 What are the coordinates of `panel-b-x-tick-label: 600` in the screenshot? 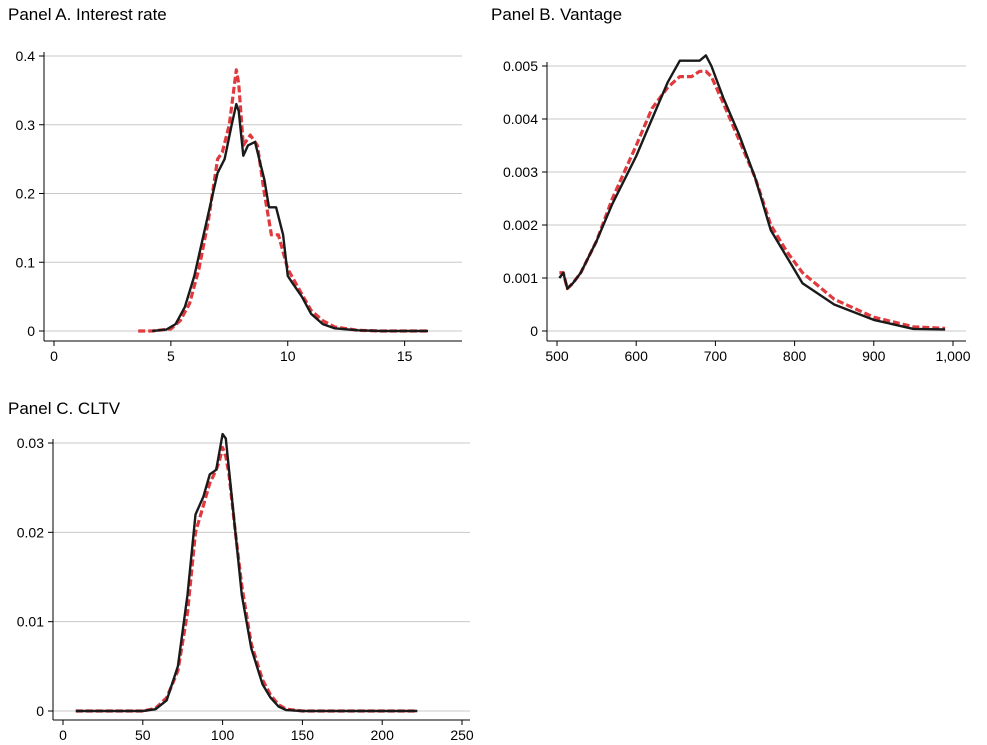 It's located at (637, 356).